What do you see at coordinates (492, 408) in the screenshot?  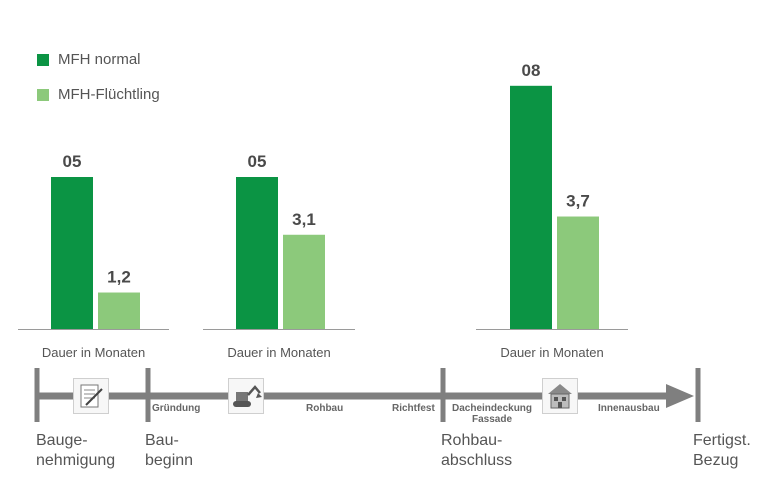 I see `phase-label-dacheindeckung-line1: Dacheindeckung` at bounding box center [492, 408].